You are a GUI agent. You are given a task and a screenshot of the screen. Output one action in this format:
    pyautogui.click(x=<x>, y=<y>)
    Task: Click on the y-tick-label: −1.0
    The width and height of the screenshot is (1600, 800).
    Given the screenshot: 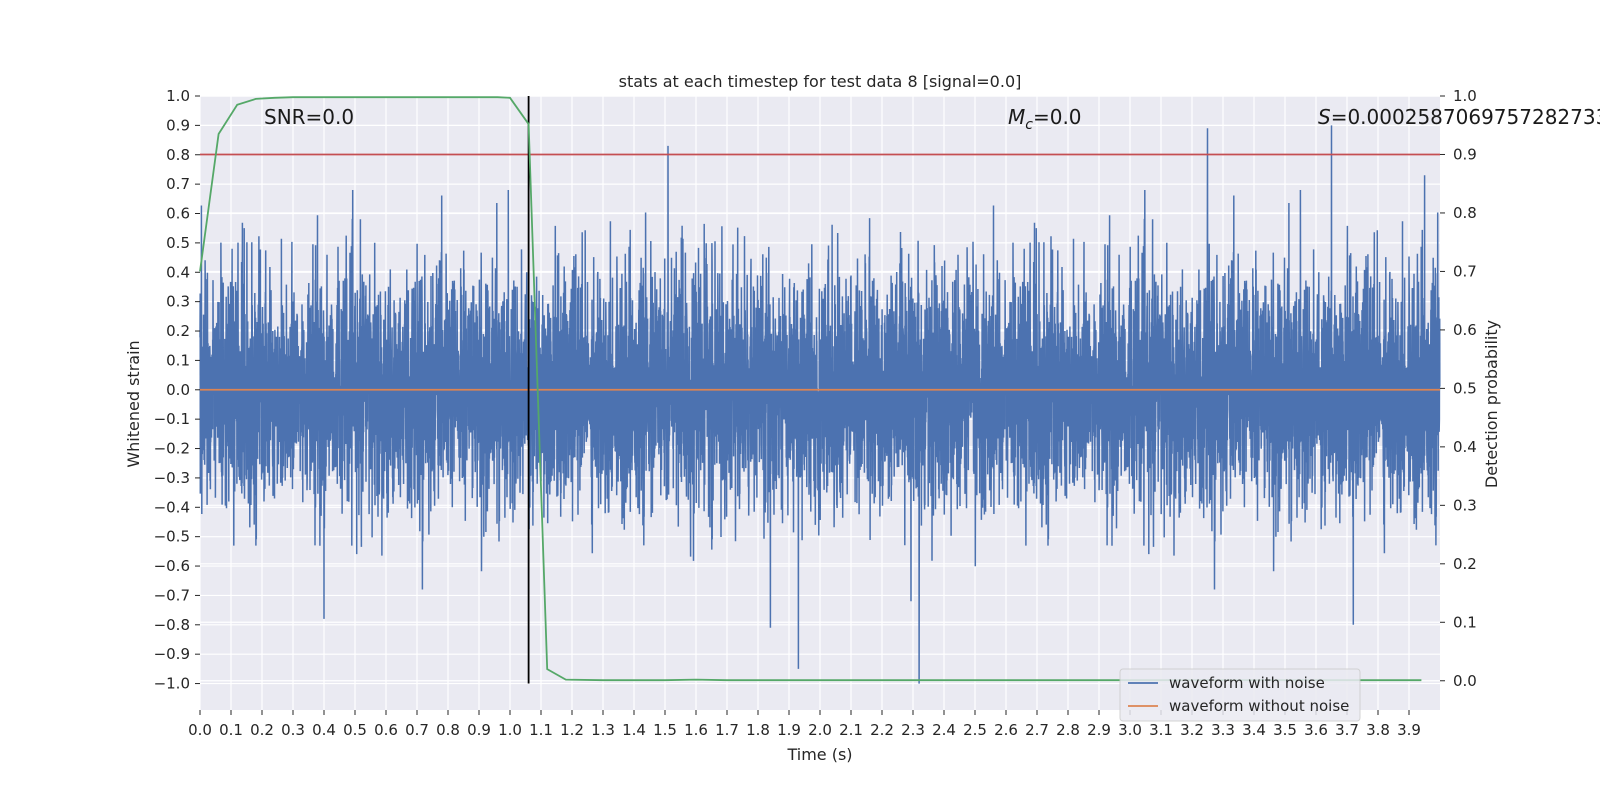 What is the action you would take?
    pyautogui.click(x=172, y=684)
    